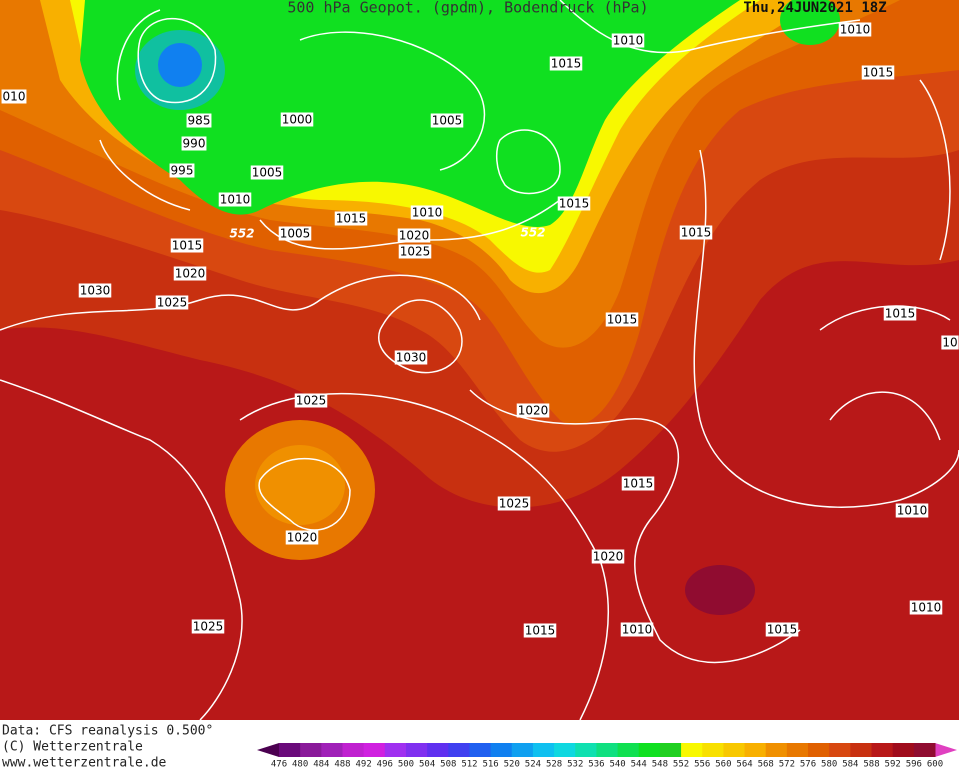 This screenshot has width=959, height=770. Describe the element at coordinates (617, 765) in the screenshot. I see `legend-label: 540` at that location.